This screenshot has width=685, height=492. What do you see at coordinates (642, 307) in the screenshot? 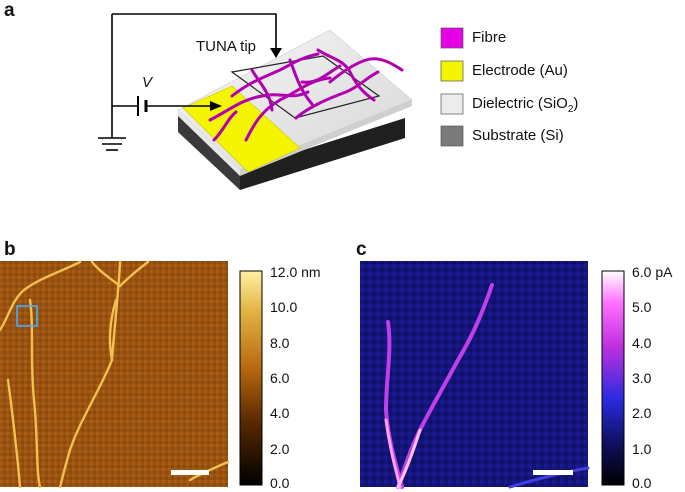
I see `colorbar-c-tick: 5.0` at bounding box center [642, 307].